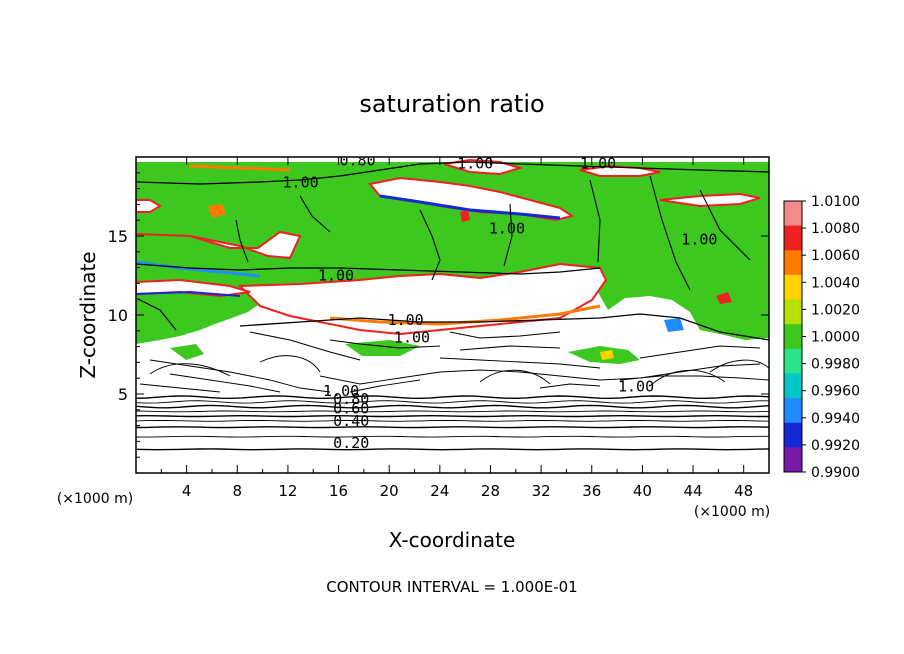 The height and width of the screenshot is (654, 904). What do you see at coordinates (389, 491) in the screenshot?
I see `x-tick-label: 20` at bounding box center [389, 491].